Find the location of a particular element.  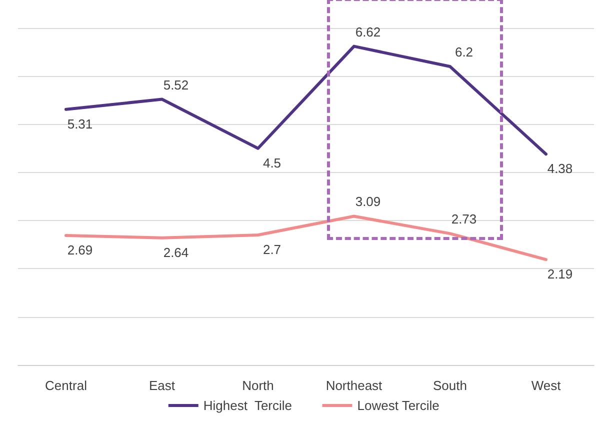

x-tick-label: East is located at coordinates (162, 385).